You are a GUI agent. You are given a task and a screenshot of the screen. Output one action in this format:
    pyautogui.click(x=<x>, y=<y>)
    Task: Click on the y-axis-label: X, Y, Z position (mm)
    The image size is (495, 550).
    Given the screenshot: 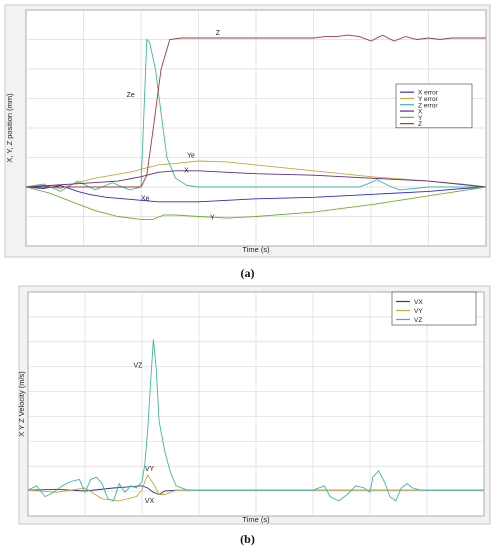 What is the action you would take?
    pyautogui.click(x=9, y=128)
    